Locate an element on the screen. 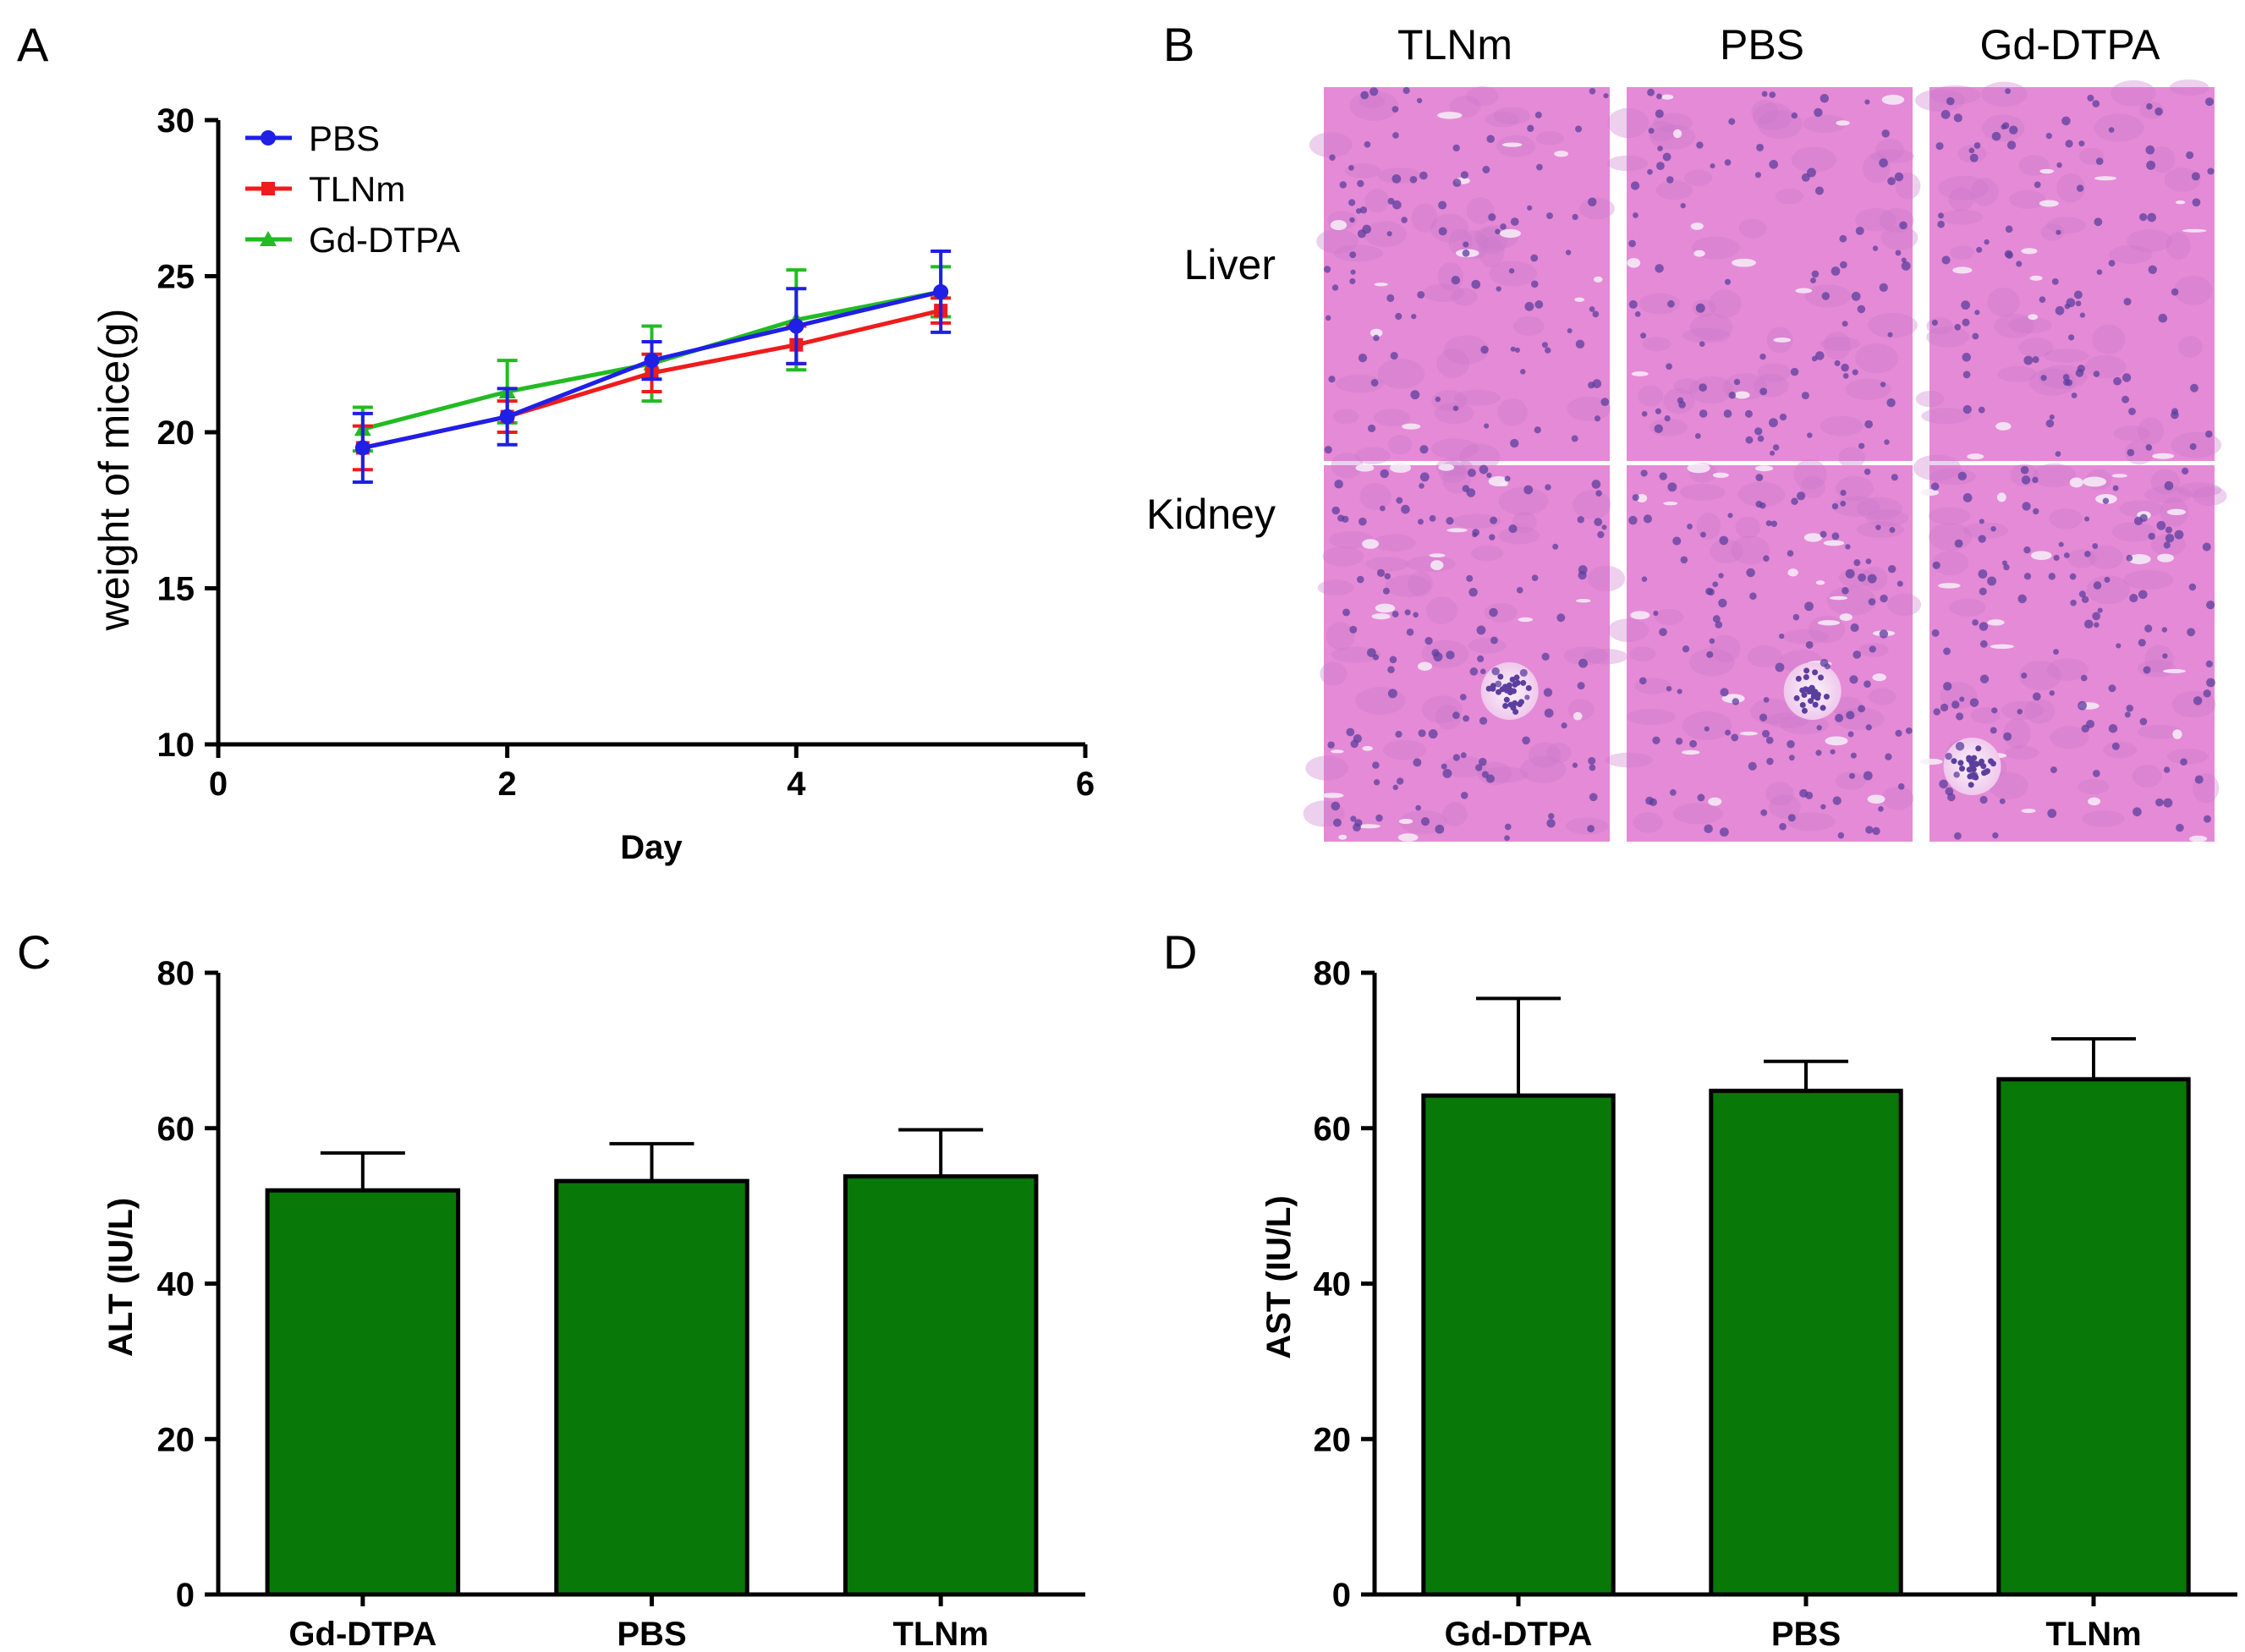 The image size is (2245, 1652). histology-image-kidney-gd-dtpa is located at coordinates (2070, 648).